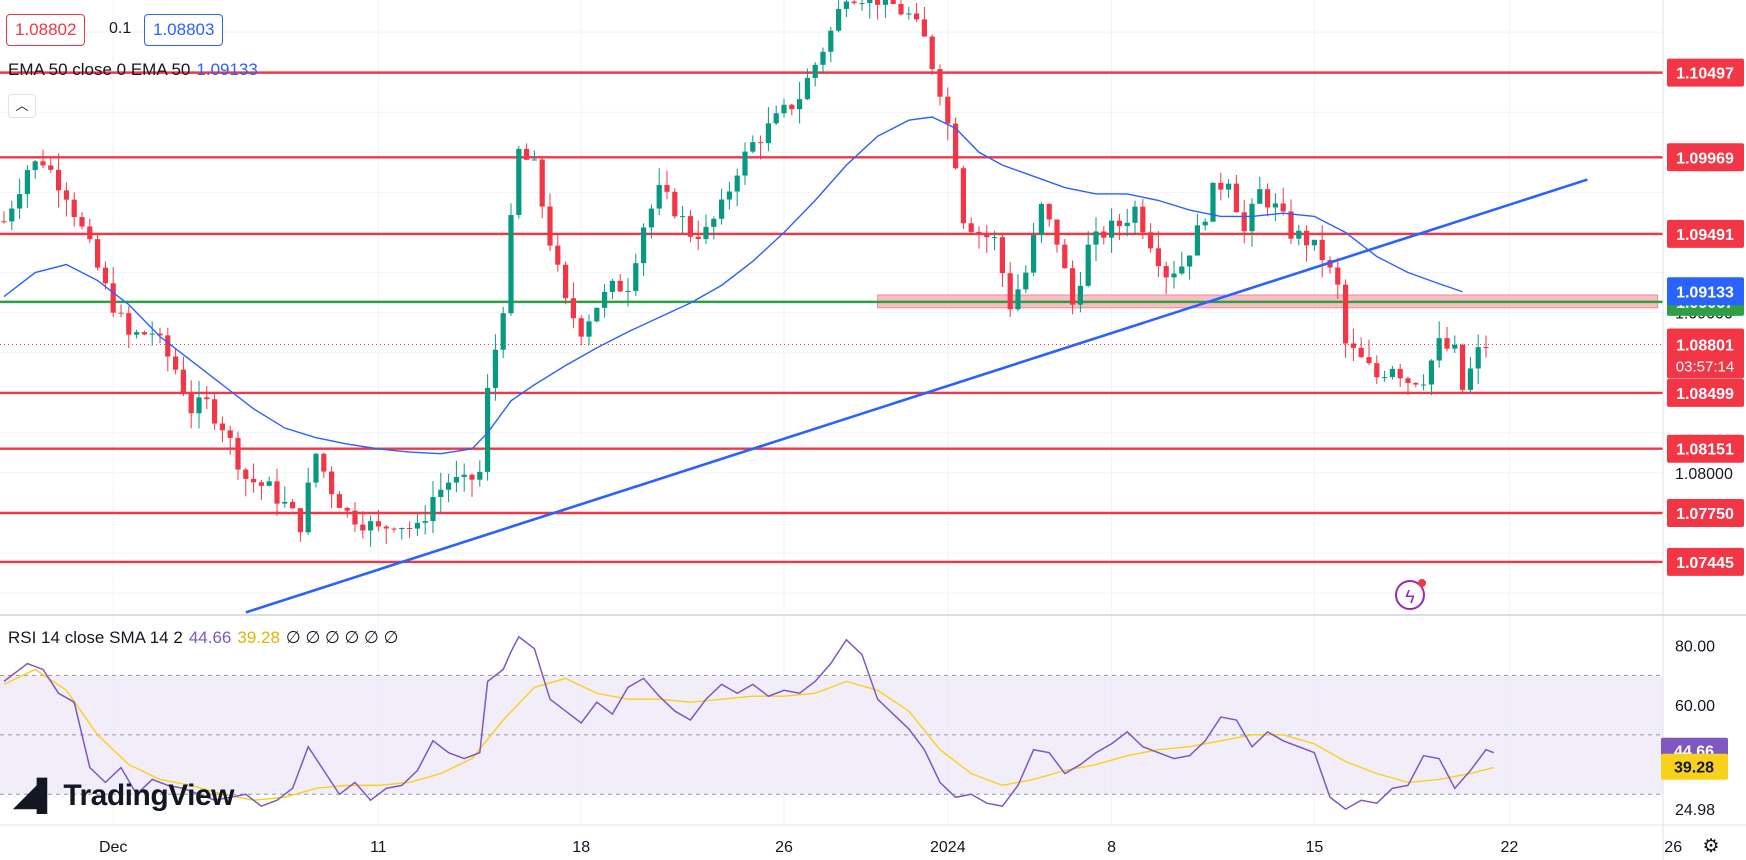 The width and height of the screenshot is (1746, 860). What do you see at coordinates (184, 30) in the screenshot?
I see `buy-price-button: 1.08803` at bounding box center [184, 30].